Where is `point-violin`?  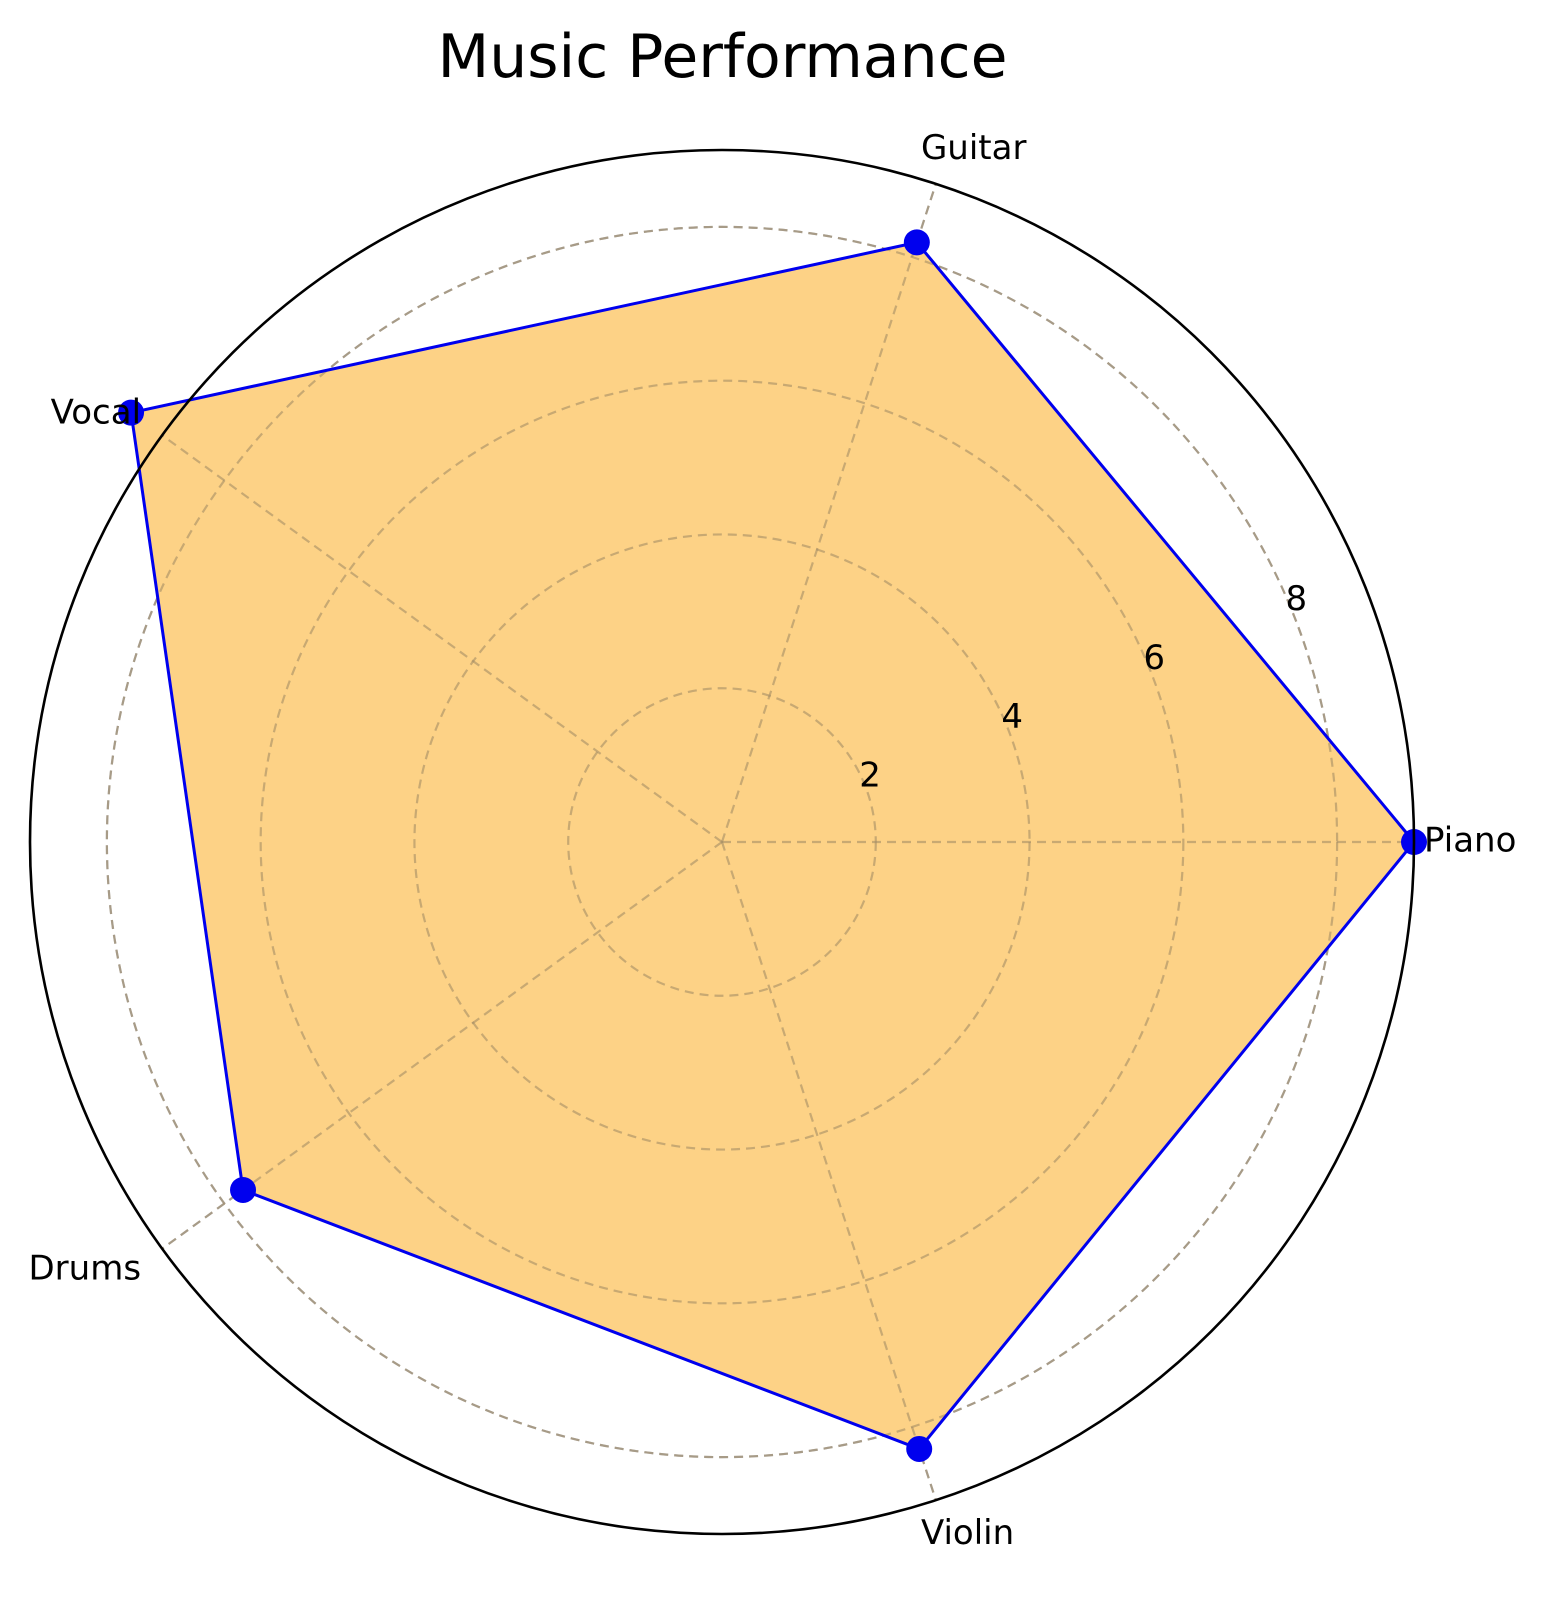
point-violin is located at coordinates (919, 1448).